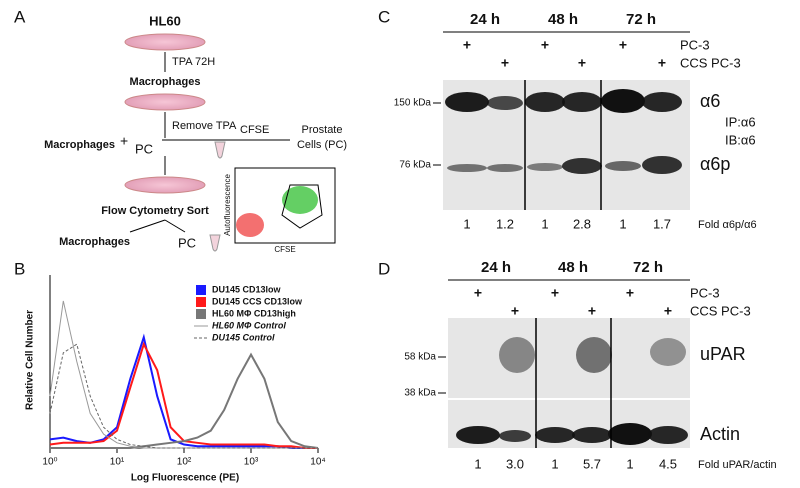 The height and width of the screenshot is (488, 800). I want to click on fold-value: 5.7, so click(592, 463).